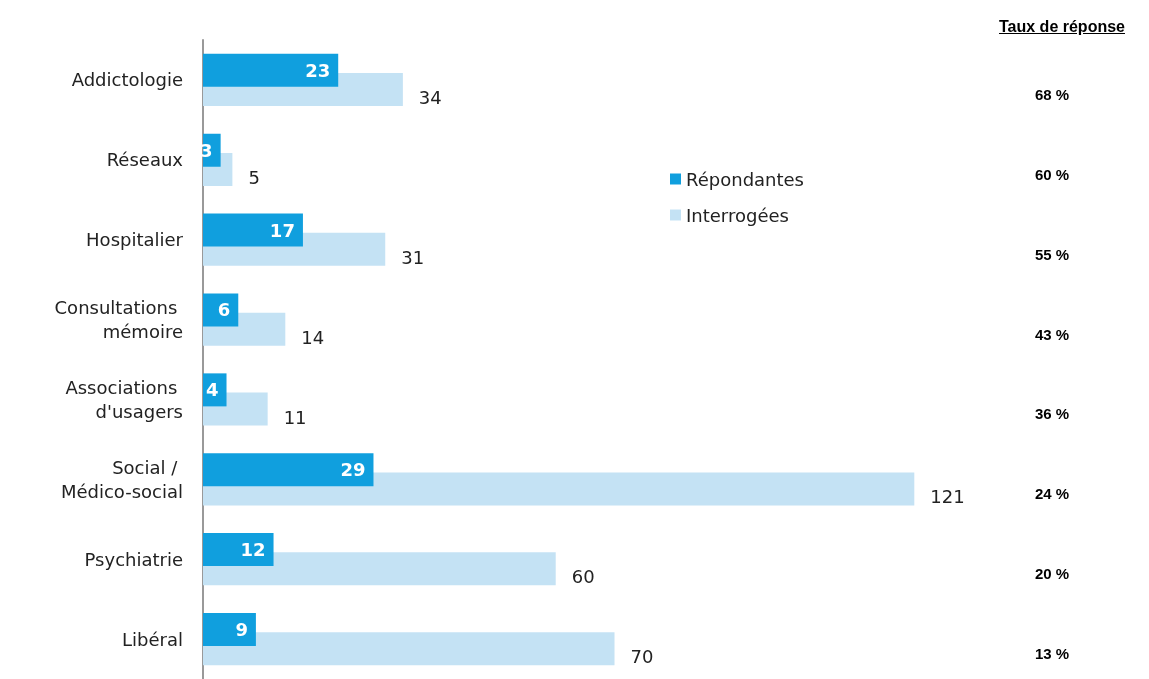 The width and height of the screenshot is (1149, 679). What do you see at coordinates (241, 629) in the screenshot?
I see `data-label: 9` at bounding box center [241, 629].